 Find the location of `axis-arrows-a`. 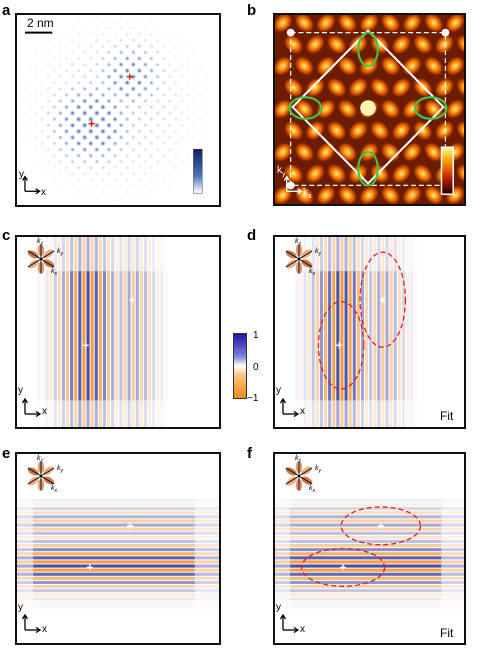

axis-arrows-a is located at coordinates (31, 185).